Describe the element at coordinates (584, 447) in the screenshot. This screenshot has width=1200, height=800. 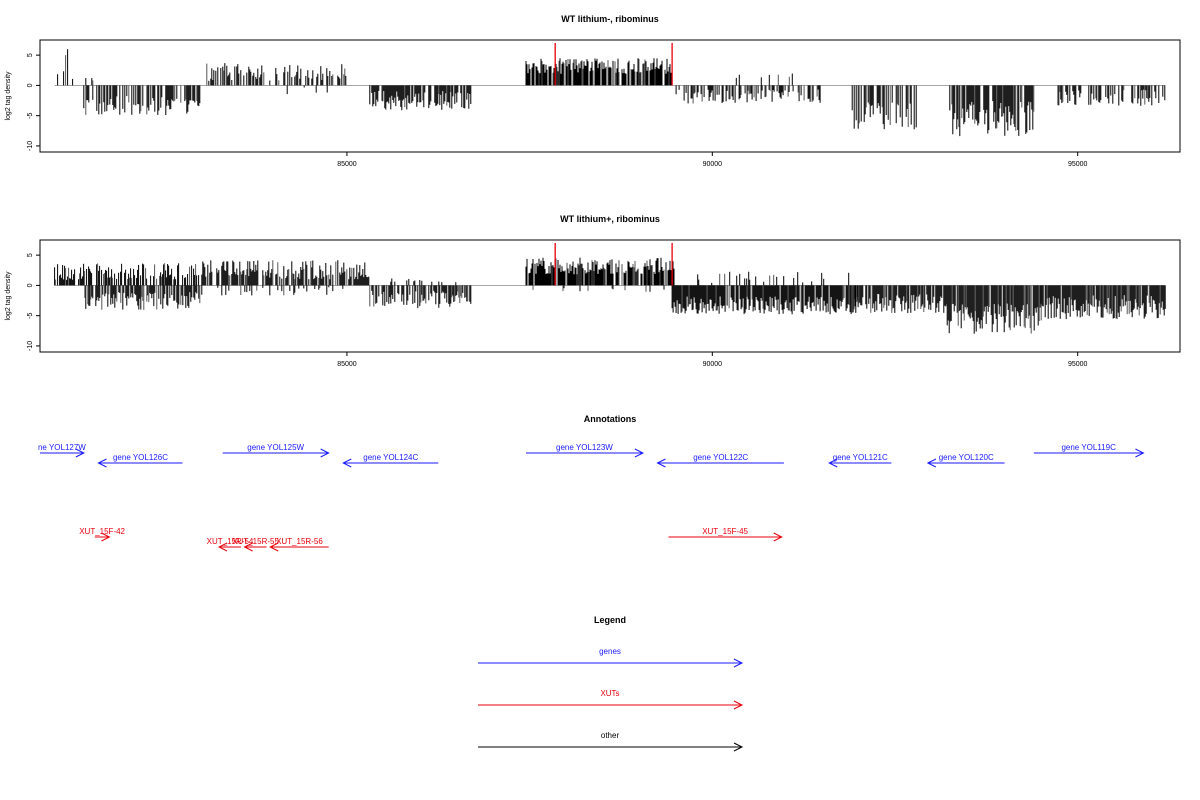
I see `gene-label: gene YOL123W` at that location.